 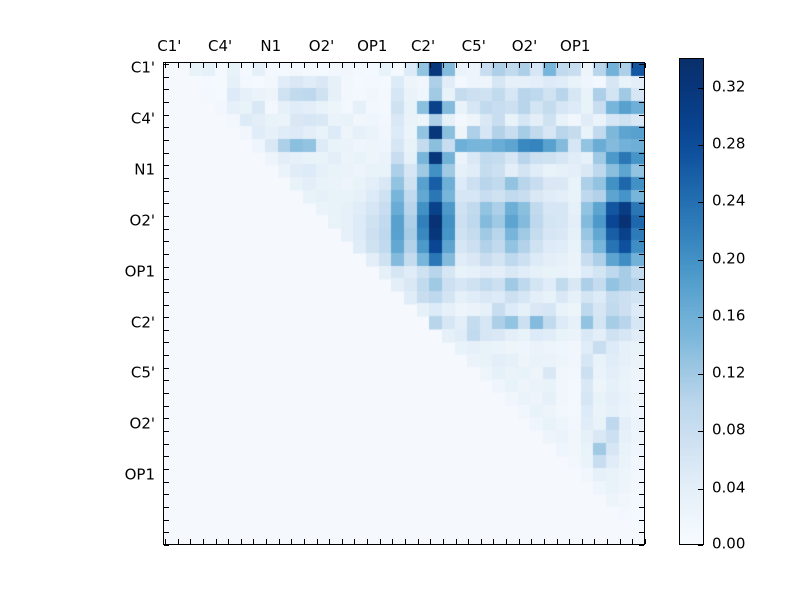 I want to click on colorbar-tick-label: 0.12, so click(x=729, y=372).